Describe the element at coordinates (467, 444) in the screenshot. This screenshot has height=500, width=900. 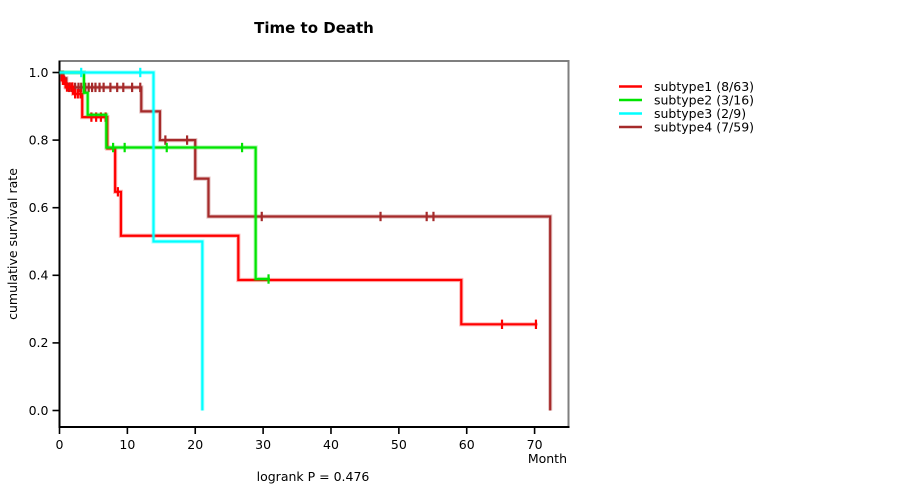
I see `x-tick-label: 60` at that location.